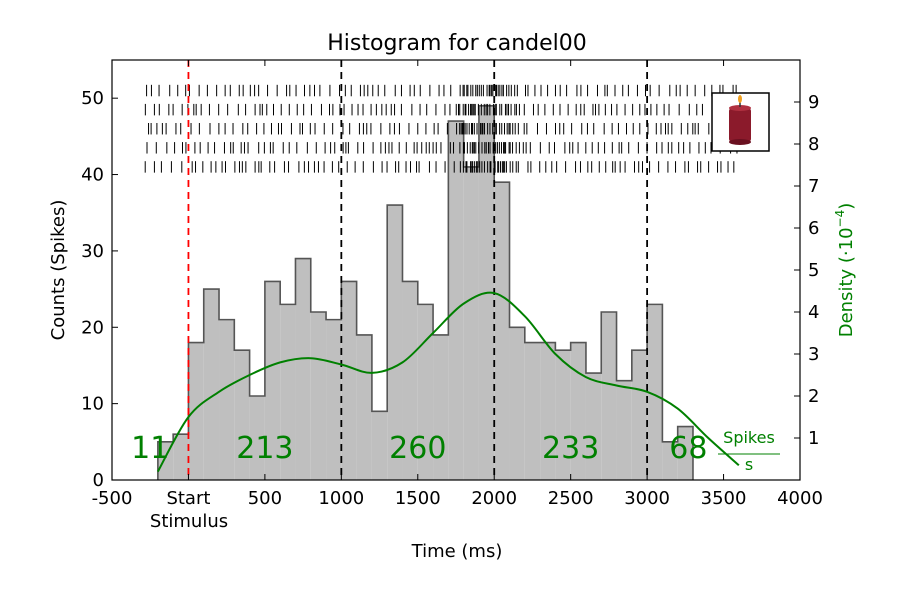 The height and width of the screenshot is (600, 900). I want to click on y-right-tick-label: 9, so click(813, 102).